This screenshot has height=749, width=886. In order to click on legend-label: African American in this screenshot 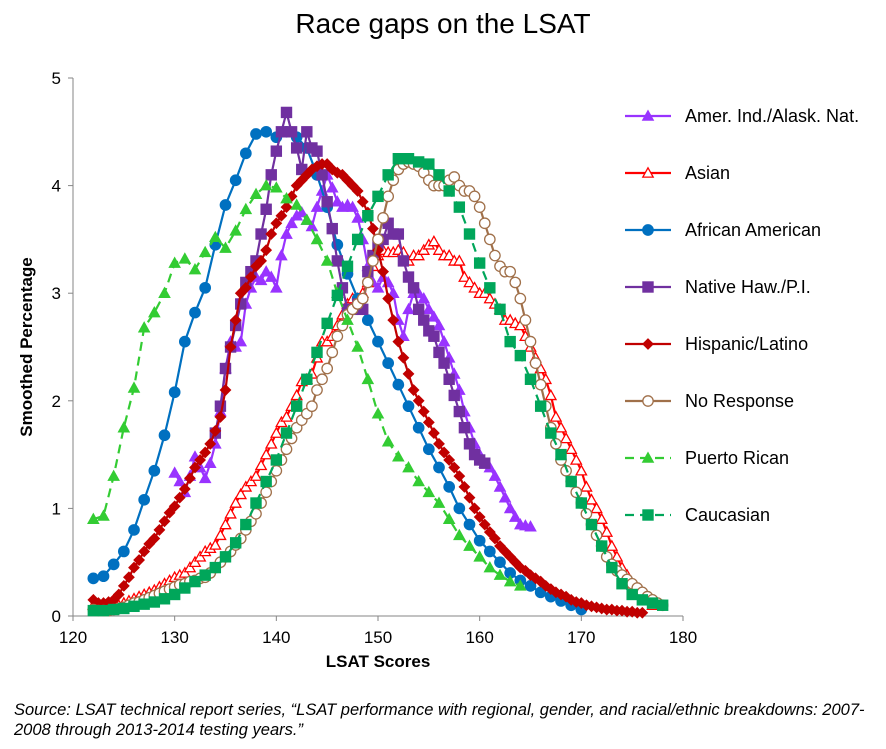, I will do `click(753, 230)`.